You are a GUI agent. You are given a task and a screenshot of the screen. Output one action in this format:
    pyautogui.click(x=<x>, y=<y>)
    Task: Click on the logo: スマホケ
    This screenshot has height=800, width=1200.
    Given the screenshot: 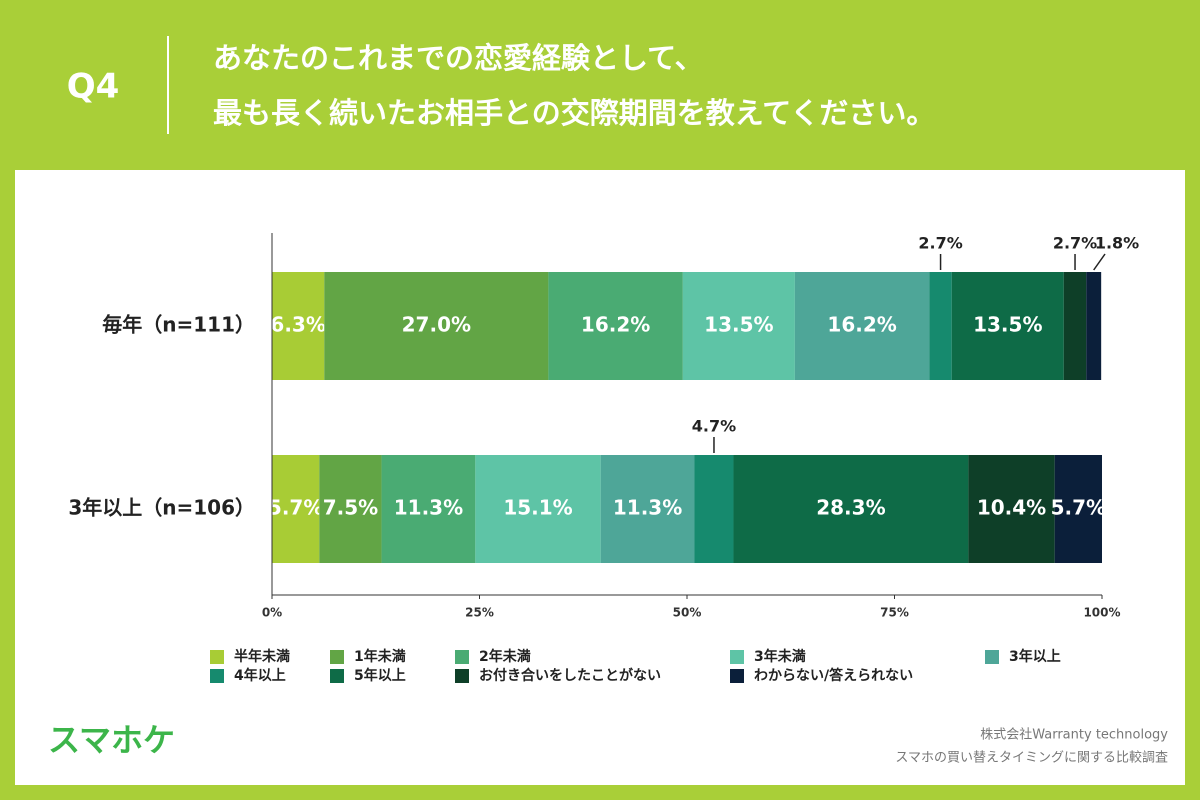 What is the action you would take?
    pyautogui.click(x=111, y=740)
    